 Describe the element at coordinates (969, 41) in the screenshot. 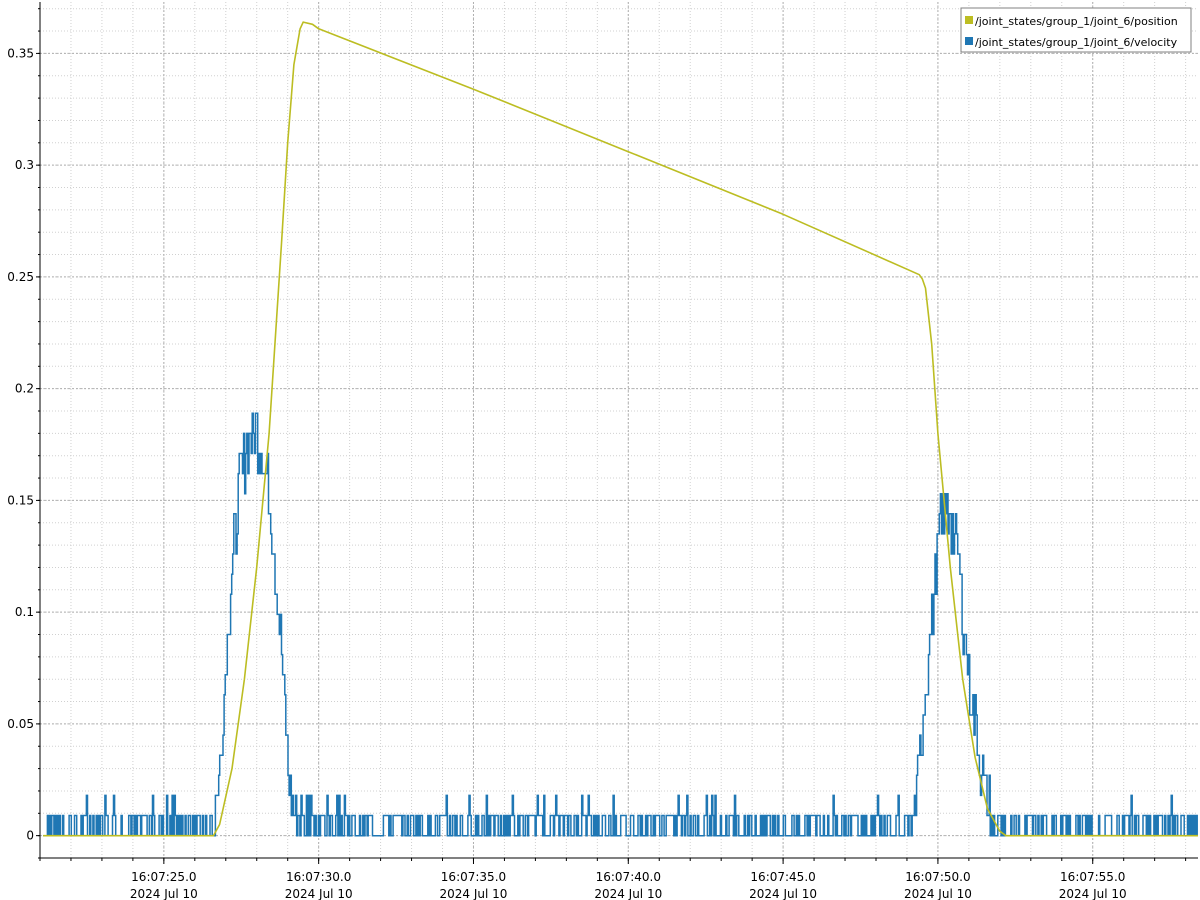

I see `legend-swatch-velocity` at that location.